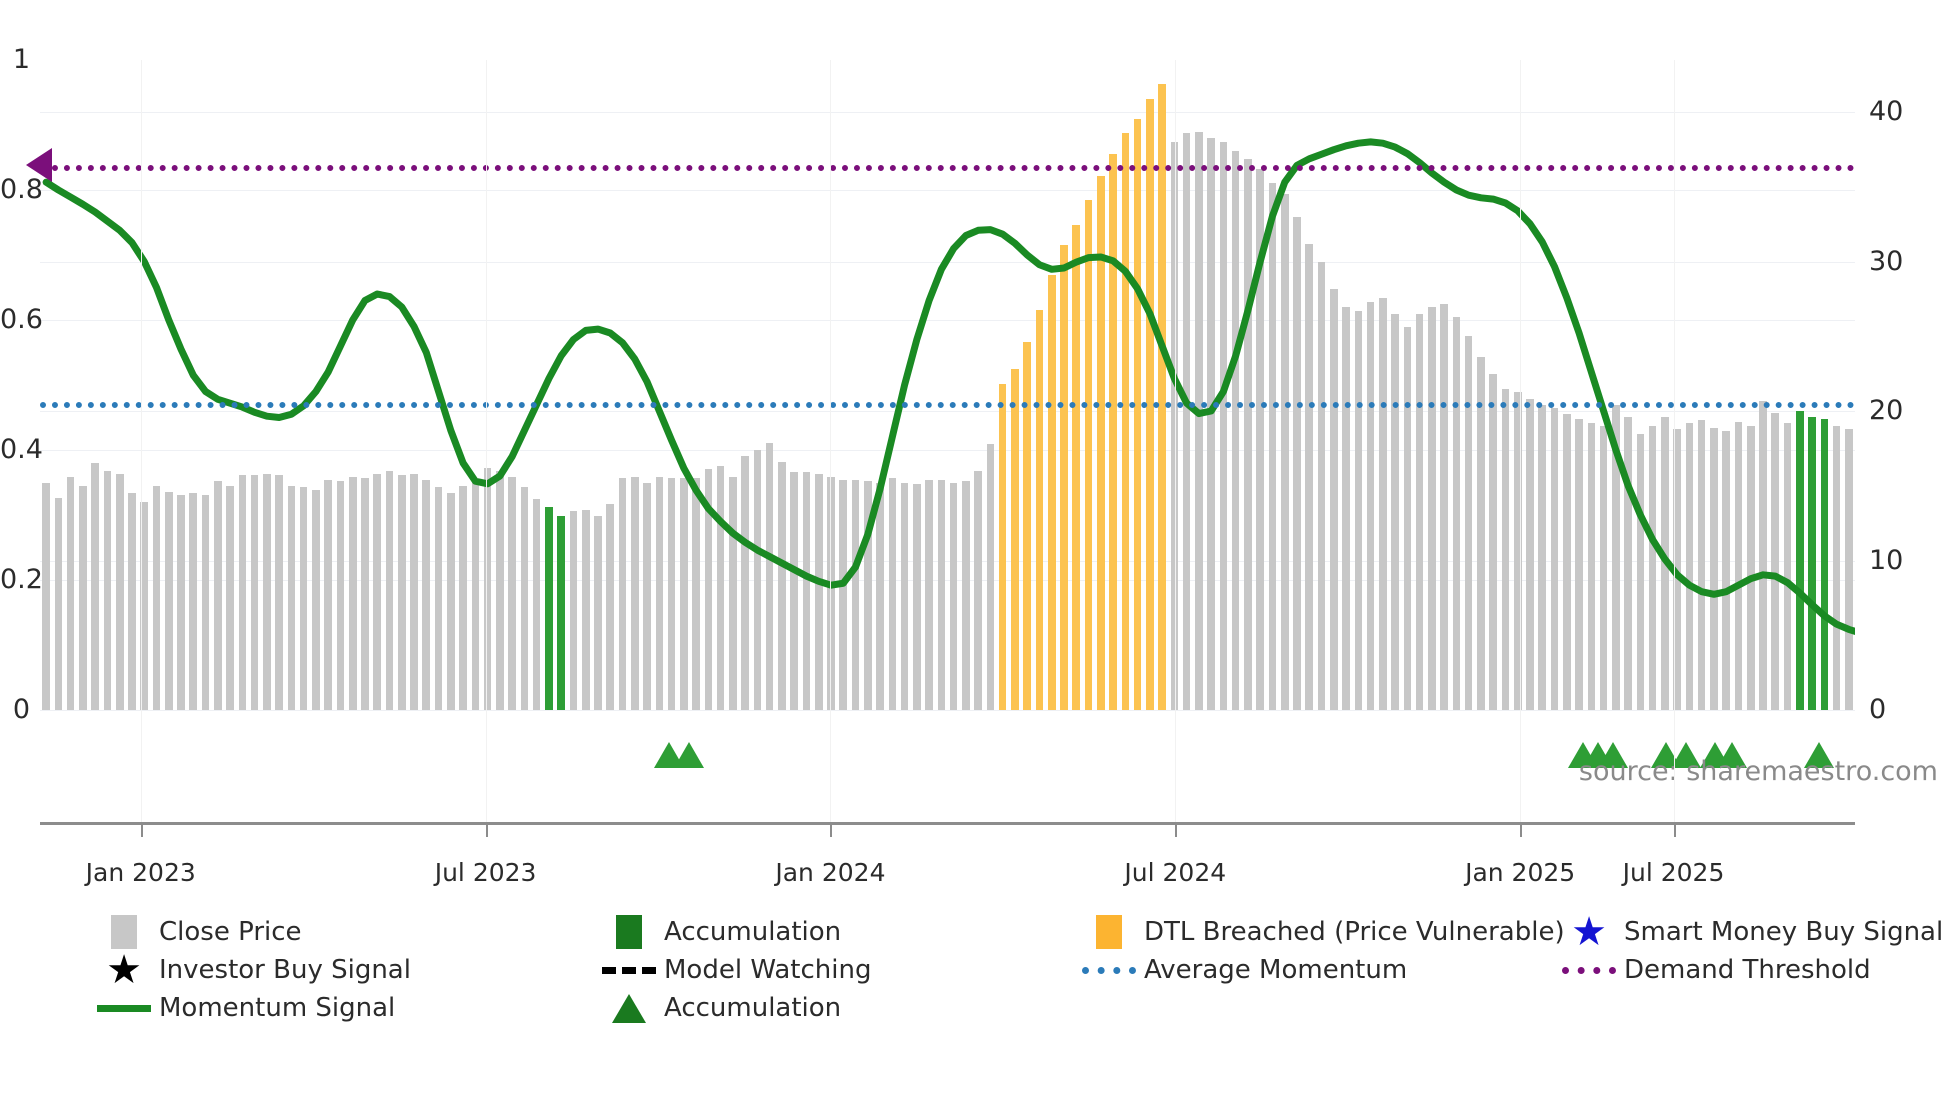  I want to click on x-axis-line, so click(947, 823).